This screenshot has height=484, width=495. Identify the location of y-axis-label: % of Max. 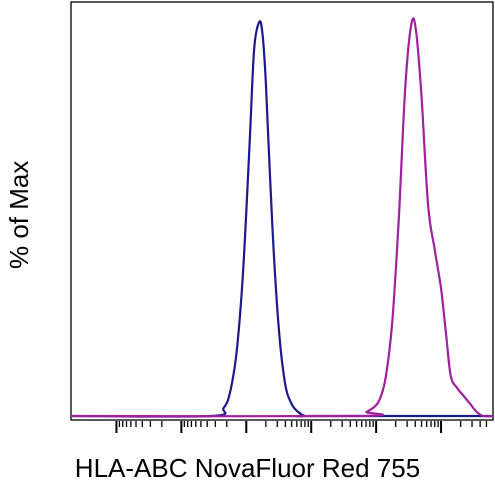
(19, 215).